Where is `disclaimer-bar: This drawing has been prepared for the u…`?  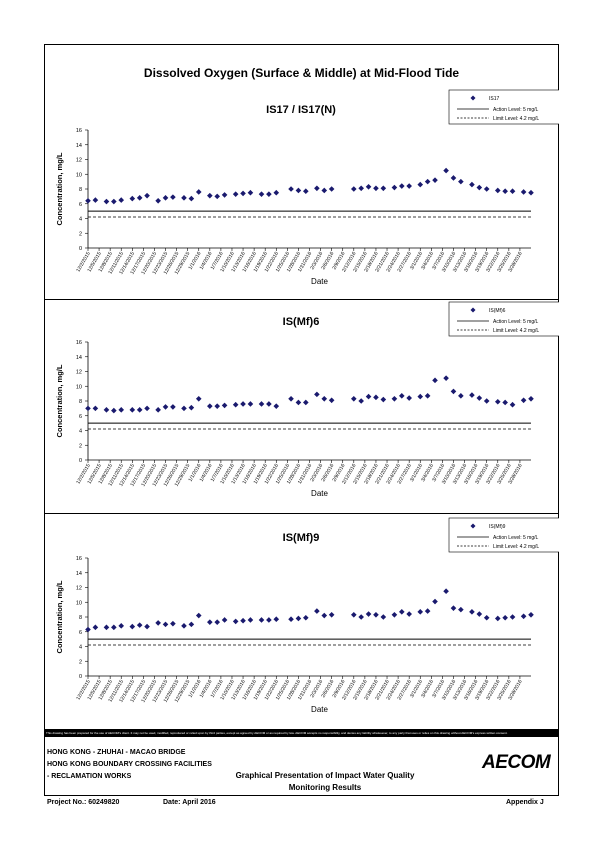
disclaimer-bar: This drawing has been prepared for the u… is located at coordinates (301, 733).